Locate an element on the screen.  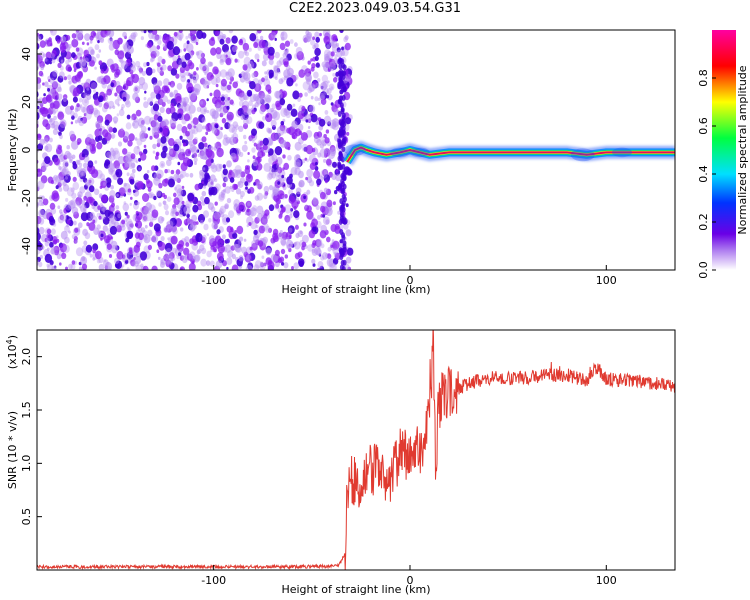
colorbar-tick-label: 0.2 is located at coordinates (703, 222).